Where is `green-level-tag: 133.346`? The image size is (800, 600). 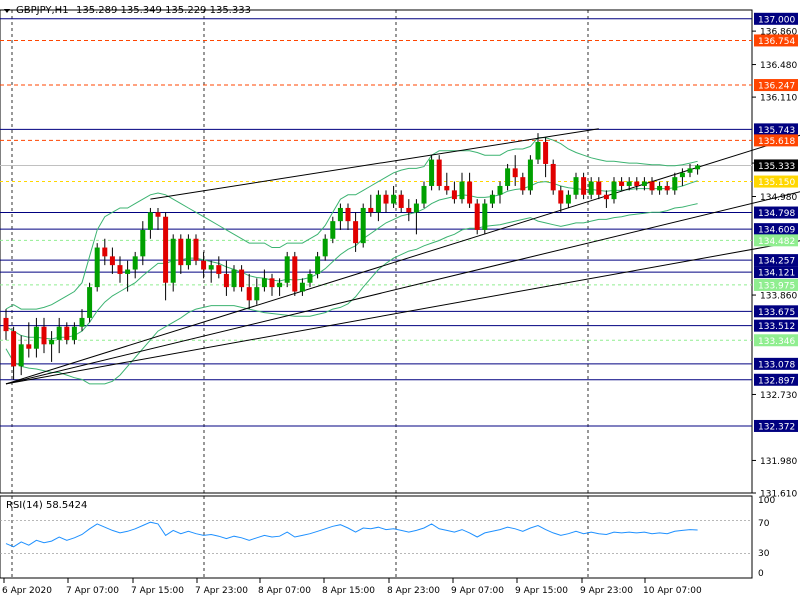 green-level-tag: 133.346 is located at coordinates (776, 342).